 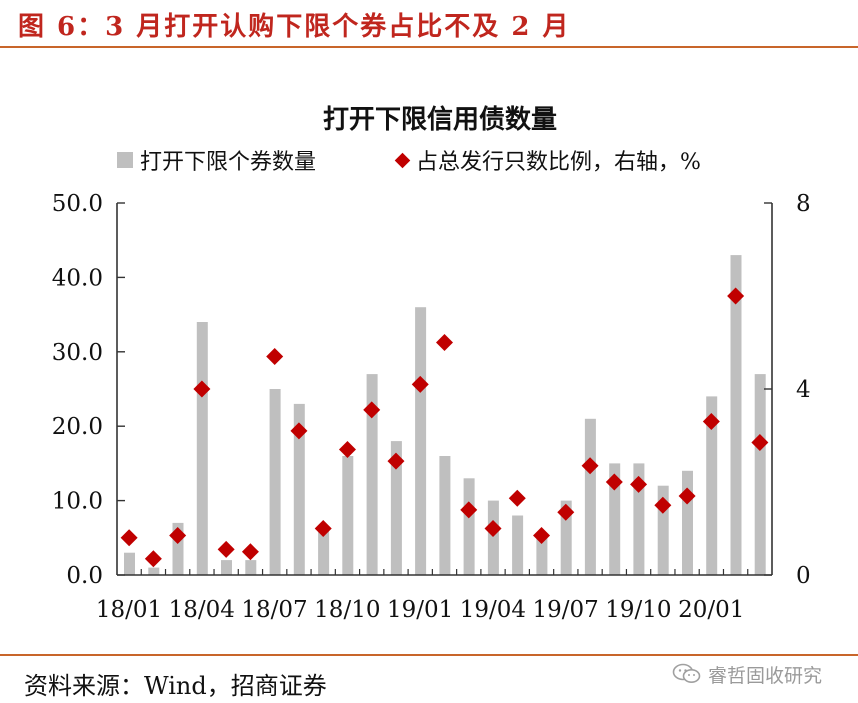 I want to click on legend-bar-label: 打开下限个券数量, so click(x=228, y=162).